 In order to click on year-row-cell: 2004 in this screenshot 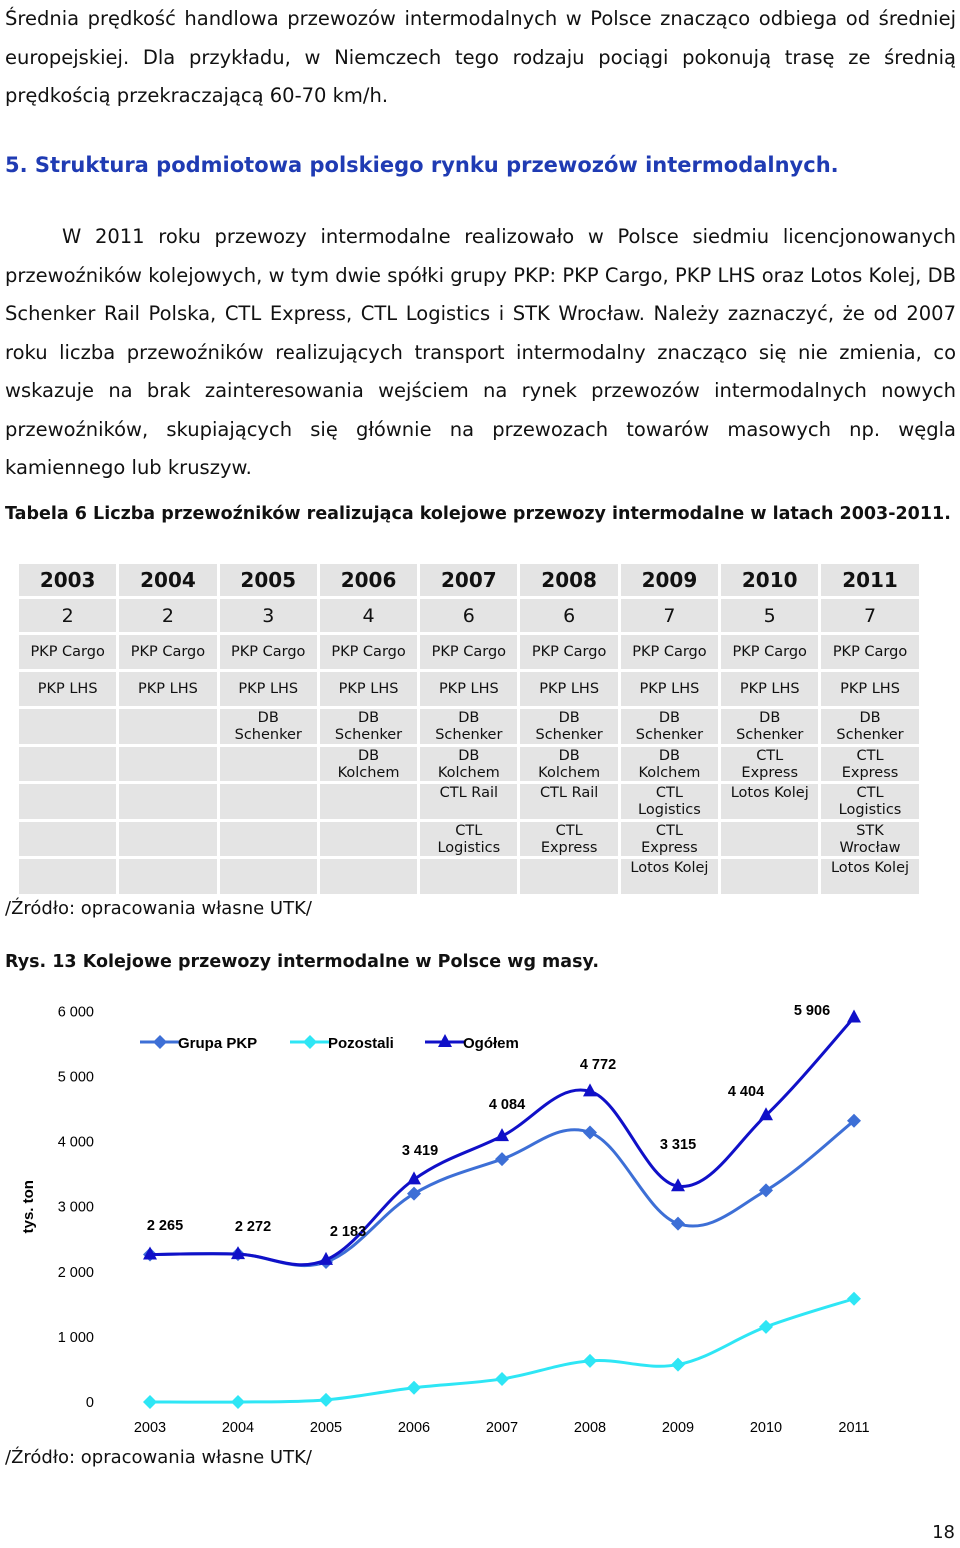, I will do `click(168, 580)`.